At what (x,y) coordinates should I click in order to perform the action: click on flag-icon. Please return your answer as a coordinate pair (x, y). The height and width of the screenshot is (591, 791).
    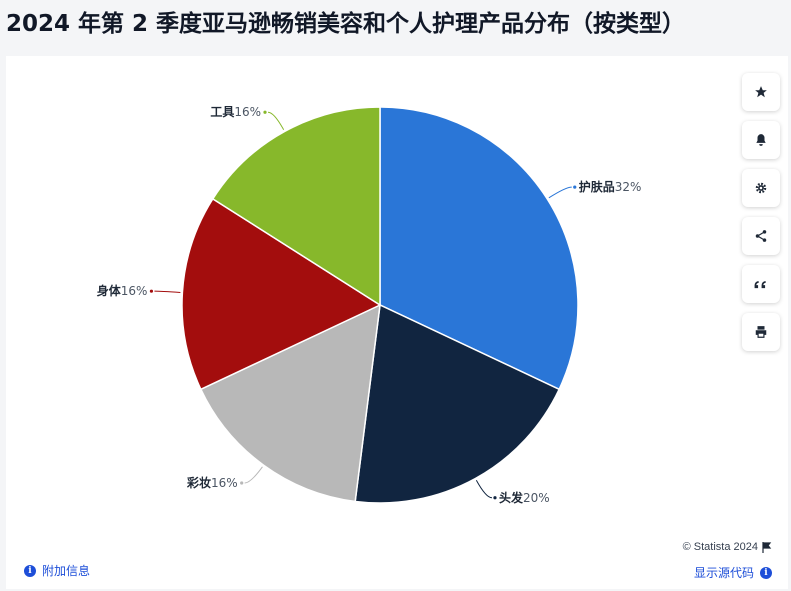
    Looking at the image, I should click on (767, 547).